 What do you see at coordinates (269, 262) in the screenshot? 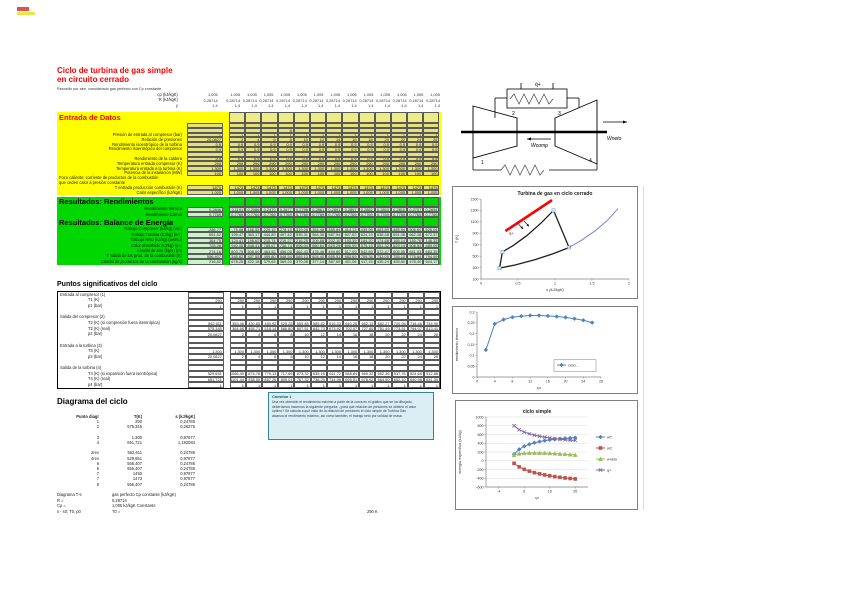
I see `sheet-cell: 379,63` at bounding box center [269, 262].